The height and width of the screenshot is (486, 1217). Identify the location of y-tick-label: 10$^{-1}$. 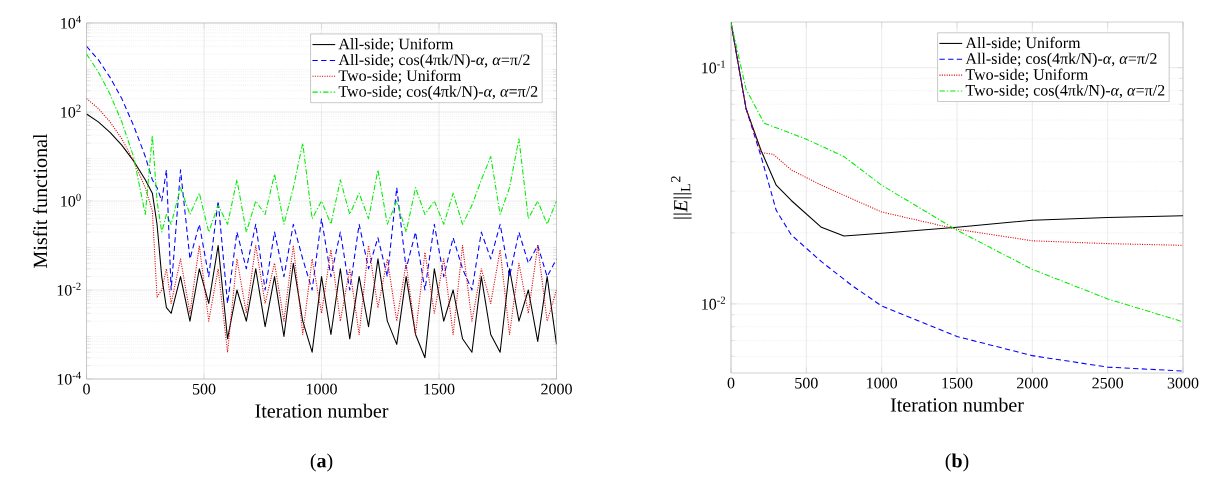
(713, 67).